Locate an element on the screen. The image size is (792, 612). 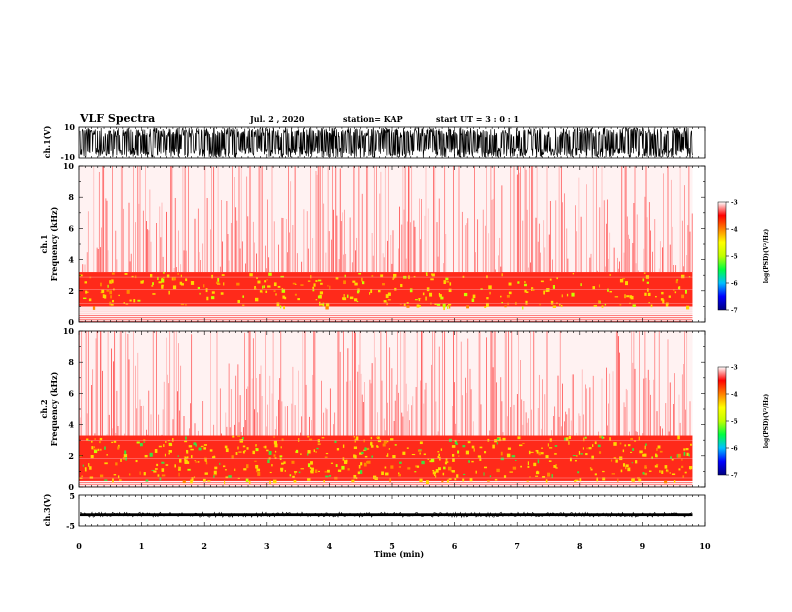
ch1-ytick-bottom: -10 is located at coordinates (68, 157).